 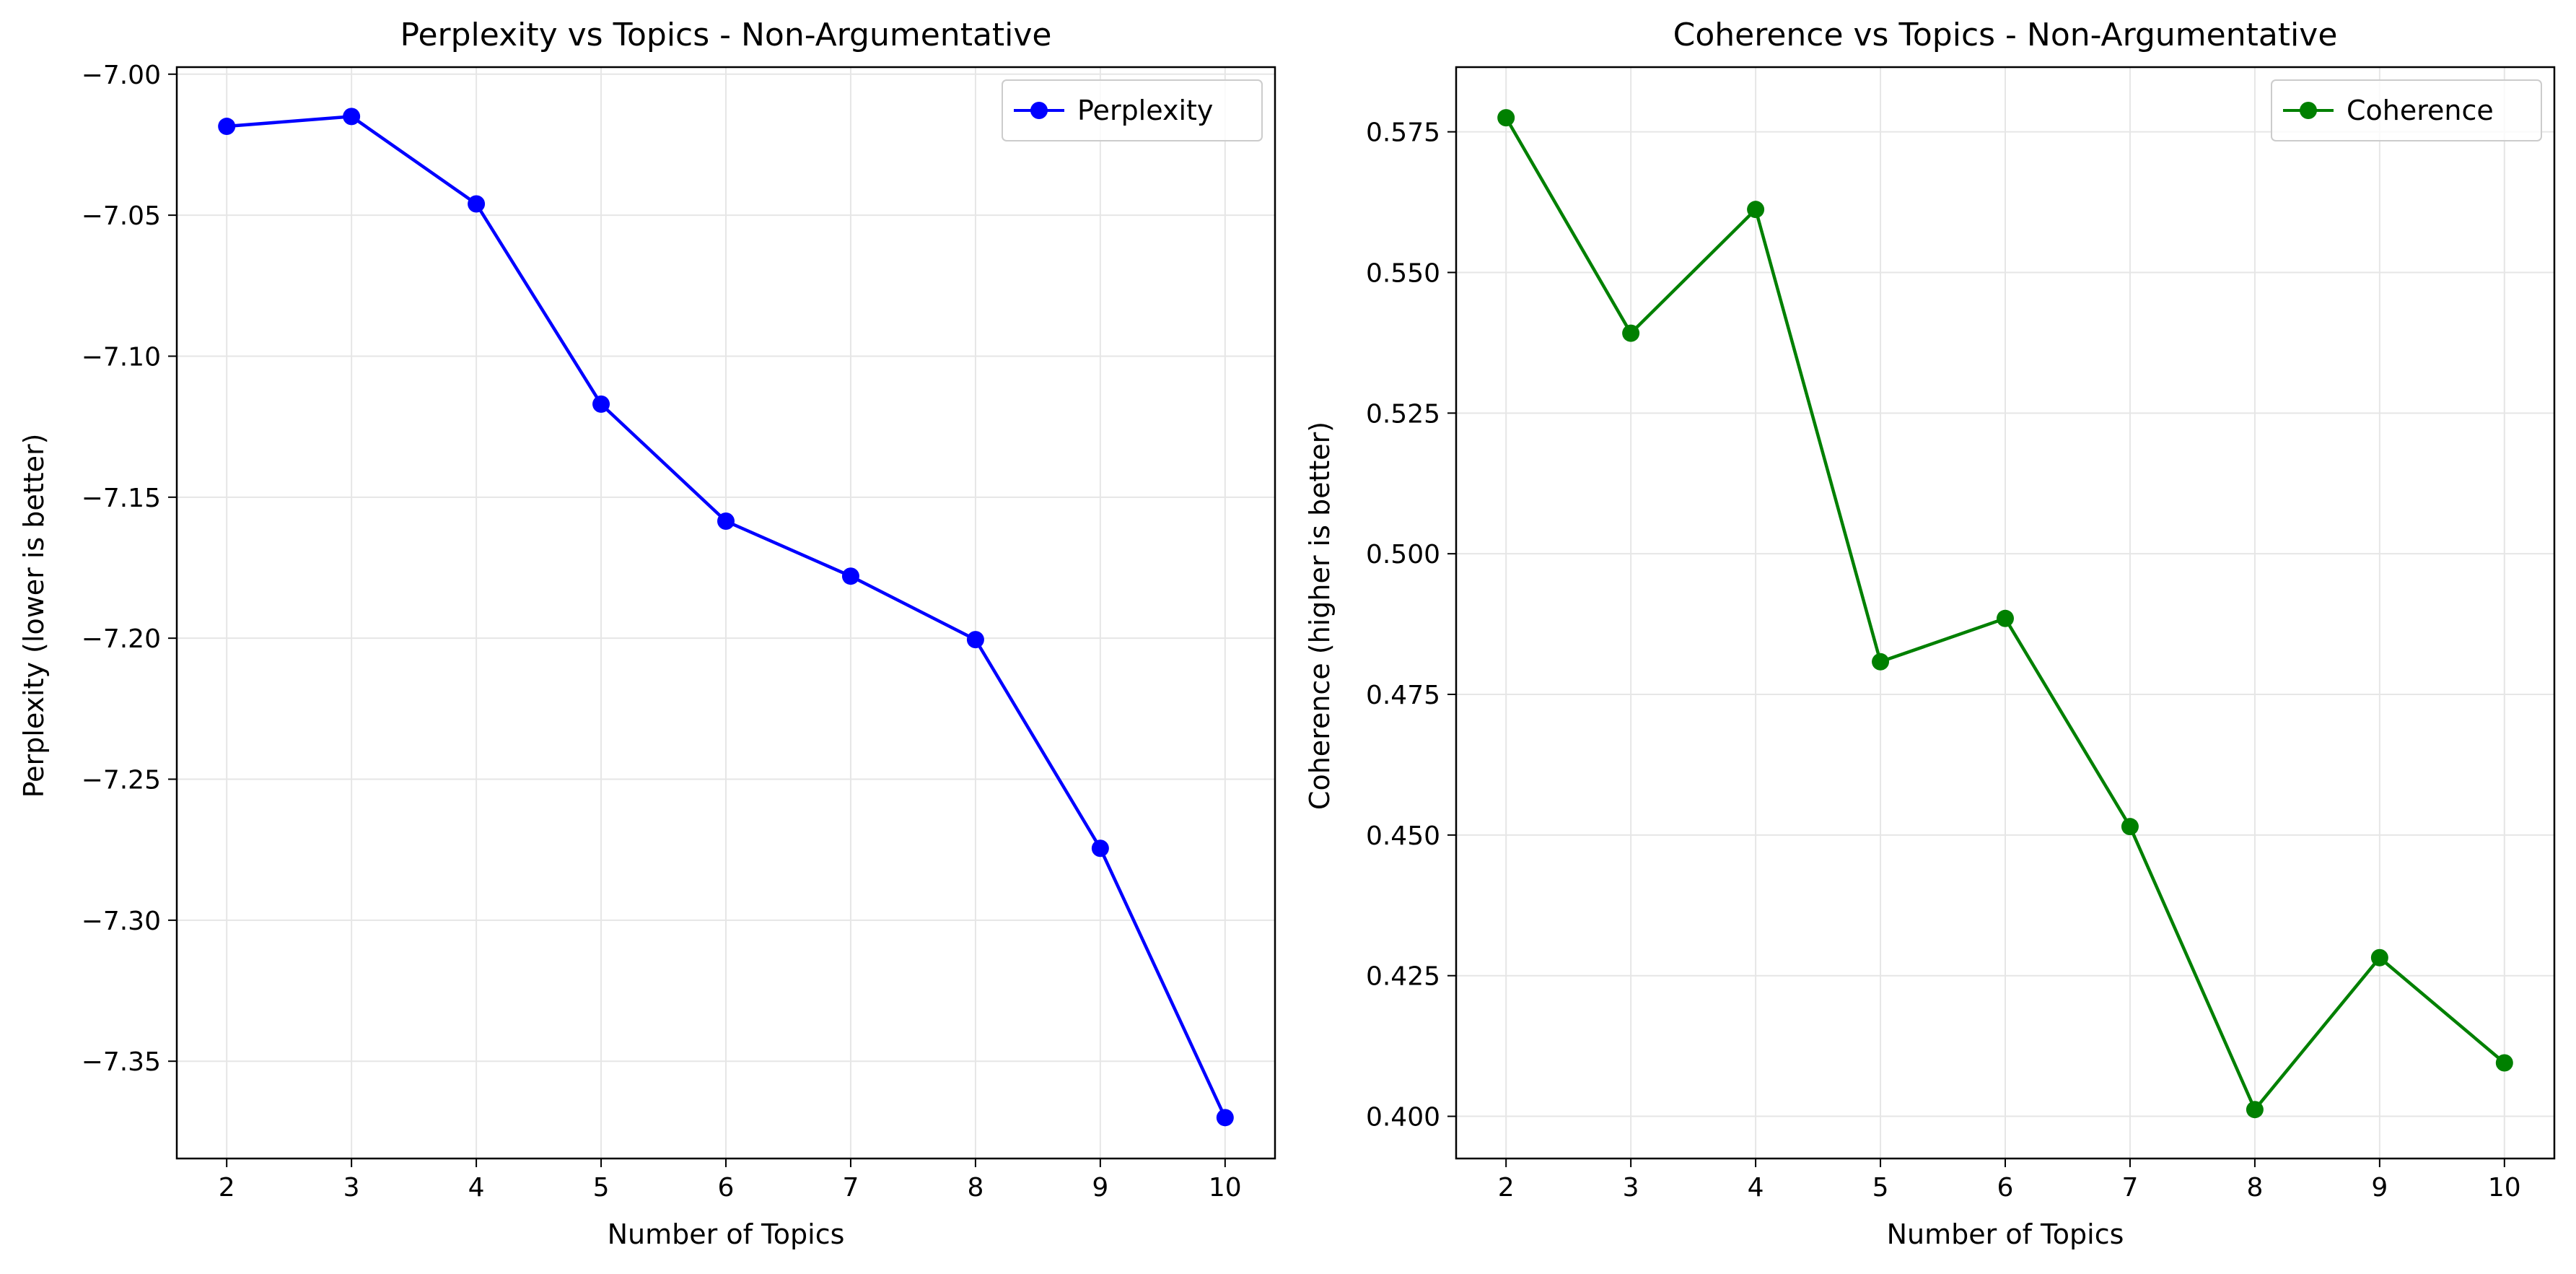 What do you see at coordinates (1403, 836) in the screenshot?
I see `y-tick-label: 0.450` at bounding box center [1403, 836].